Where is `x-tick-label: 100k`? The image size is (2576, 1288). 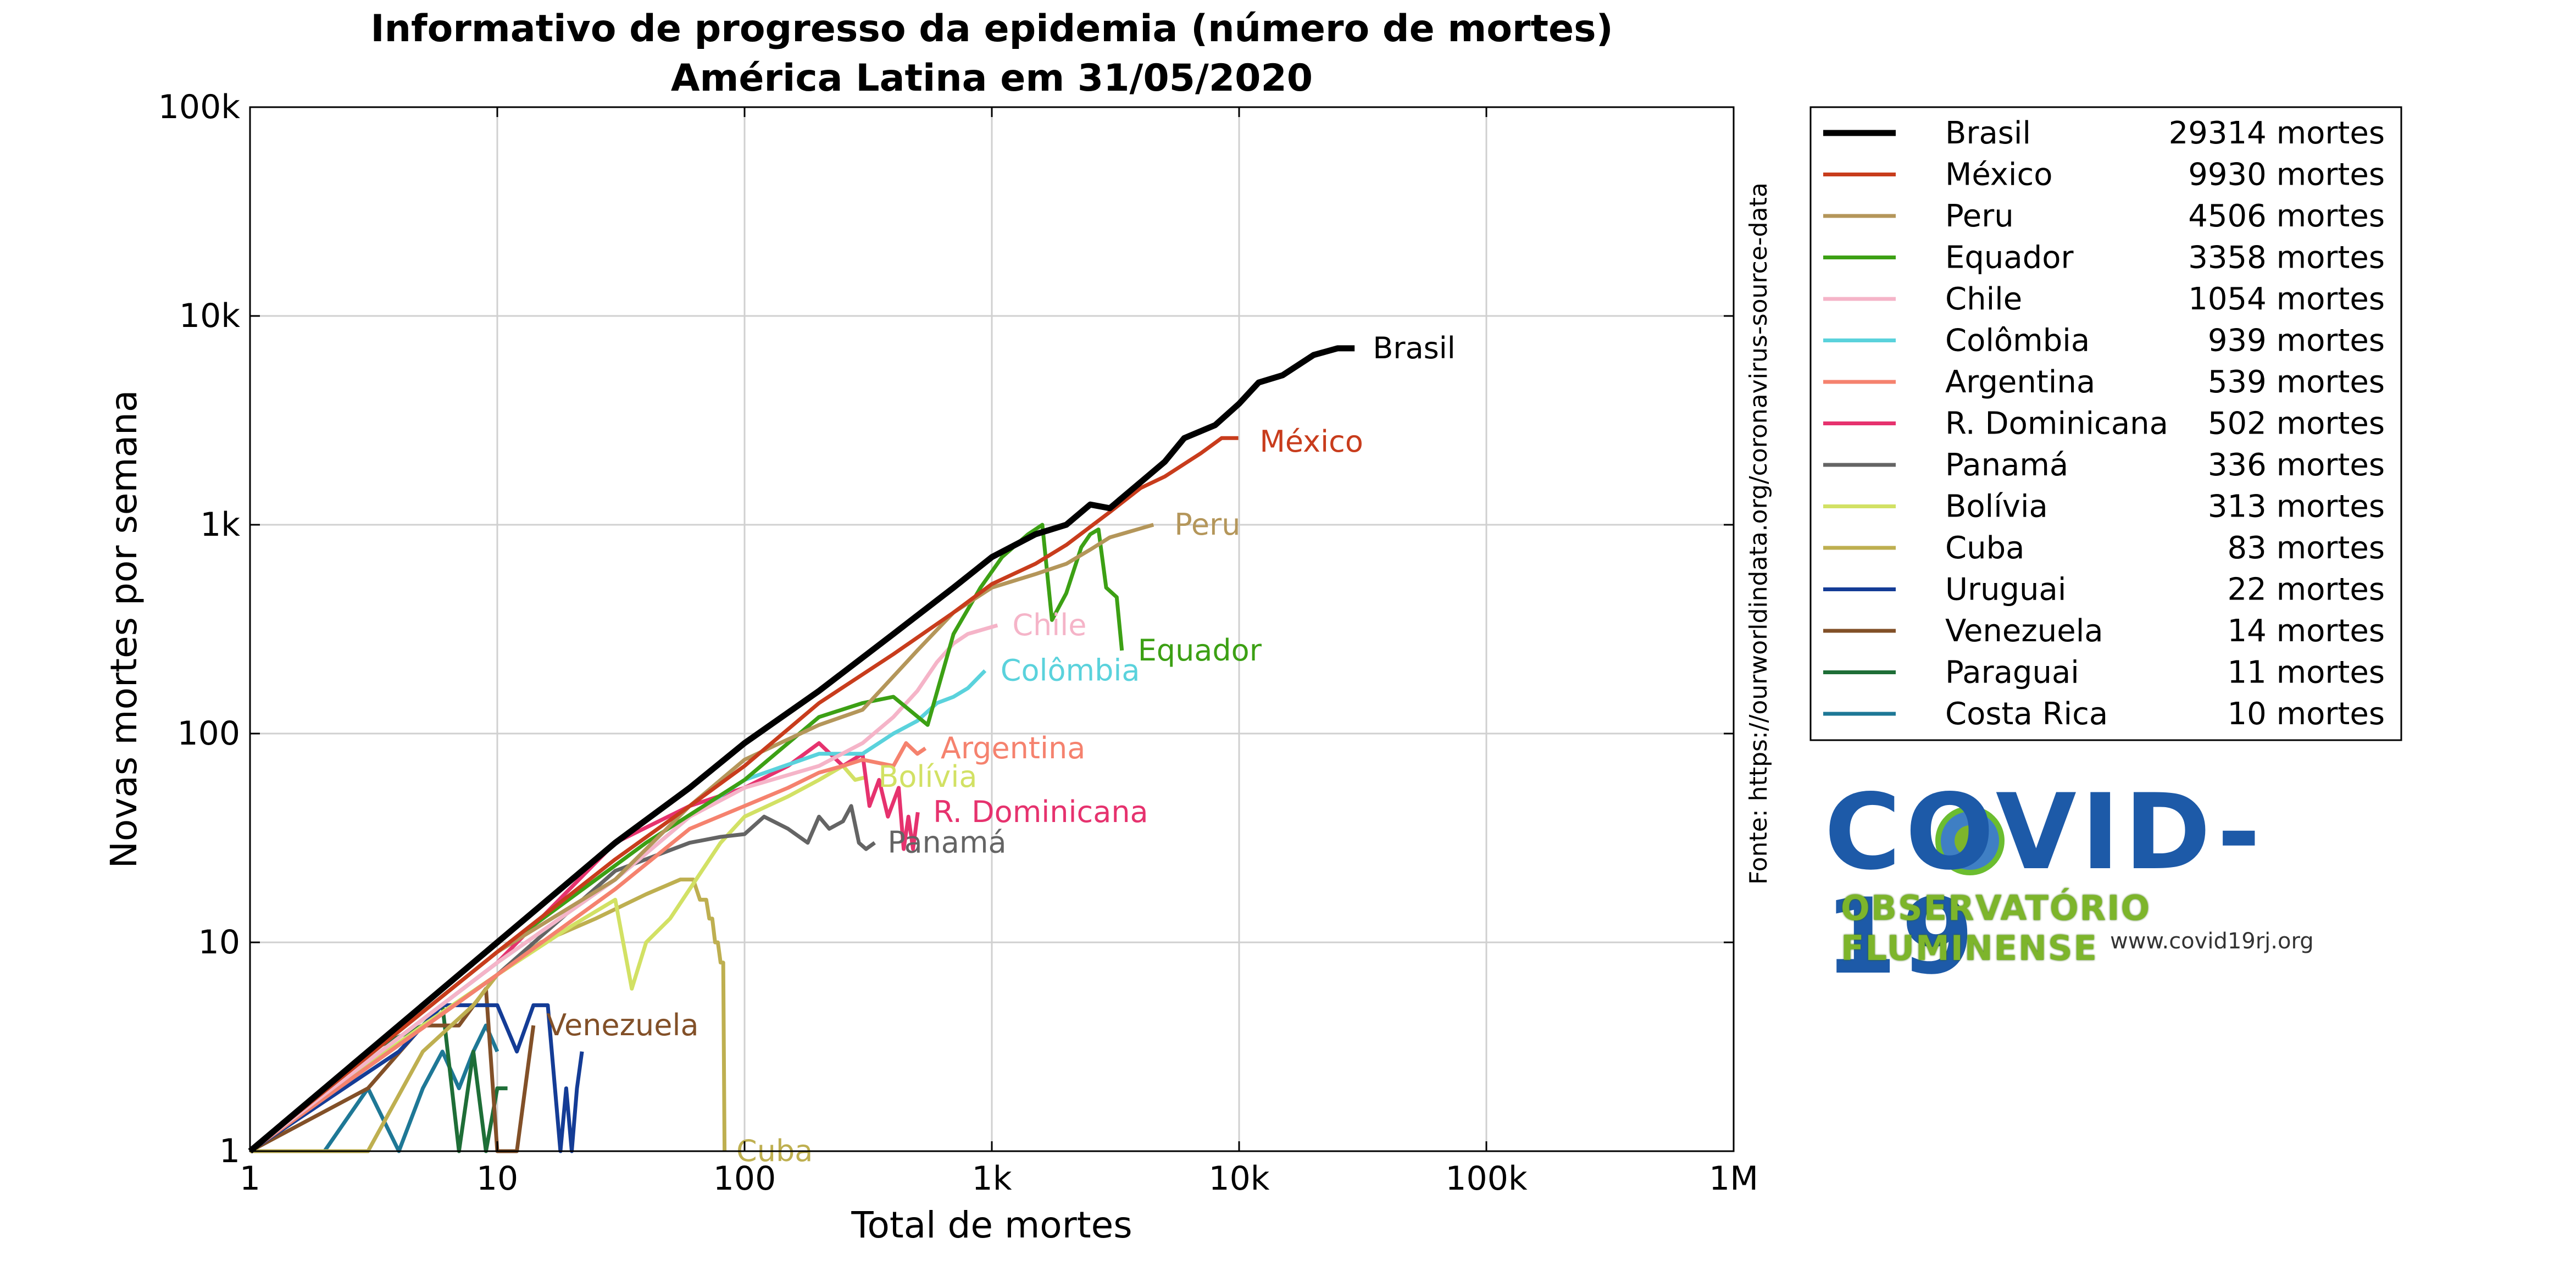 x-tick-label: 100k is located at coordinates (1486, 1178).